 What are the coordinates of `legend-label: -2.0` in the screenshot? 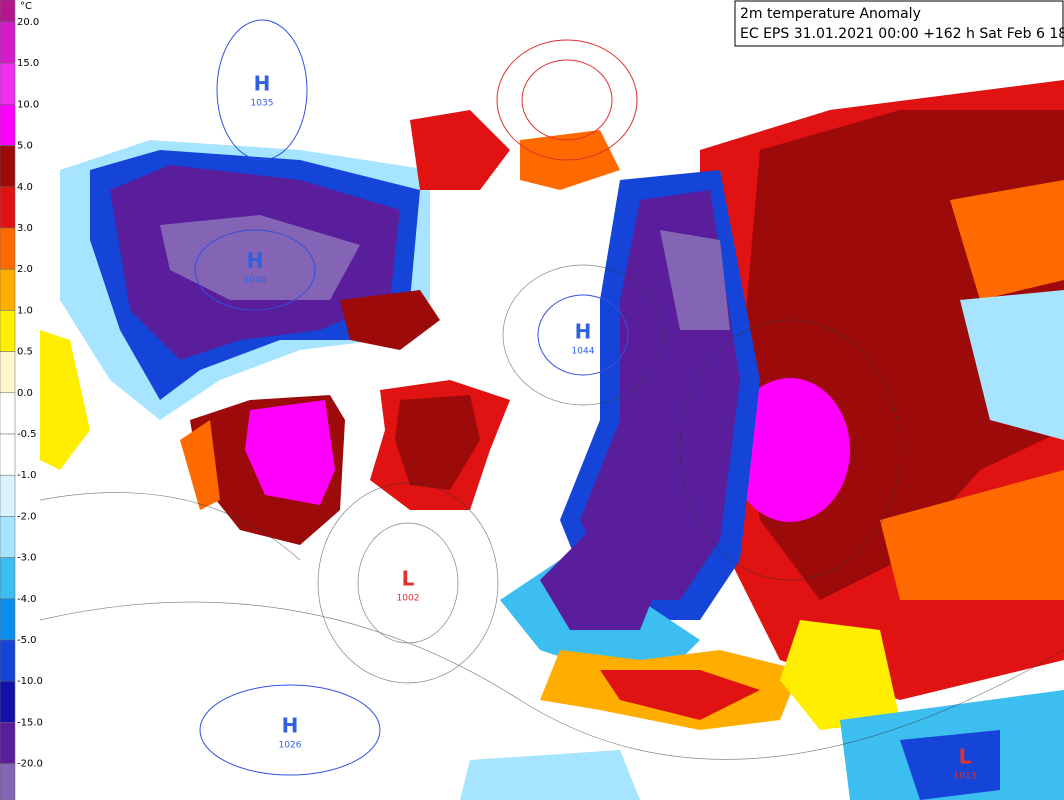 It's located at (27, 516).